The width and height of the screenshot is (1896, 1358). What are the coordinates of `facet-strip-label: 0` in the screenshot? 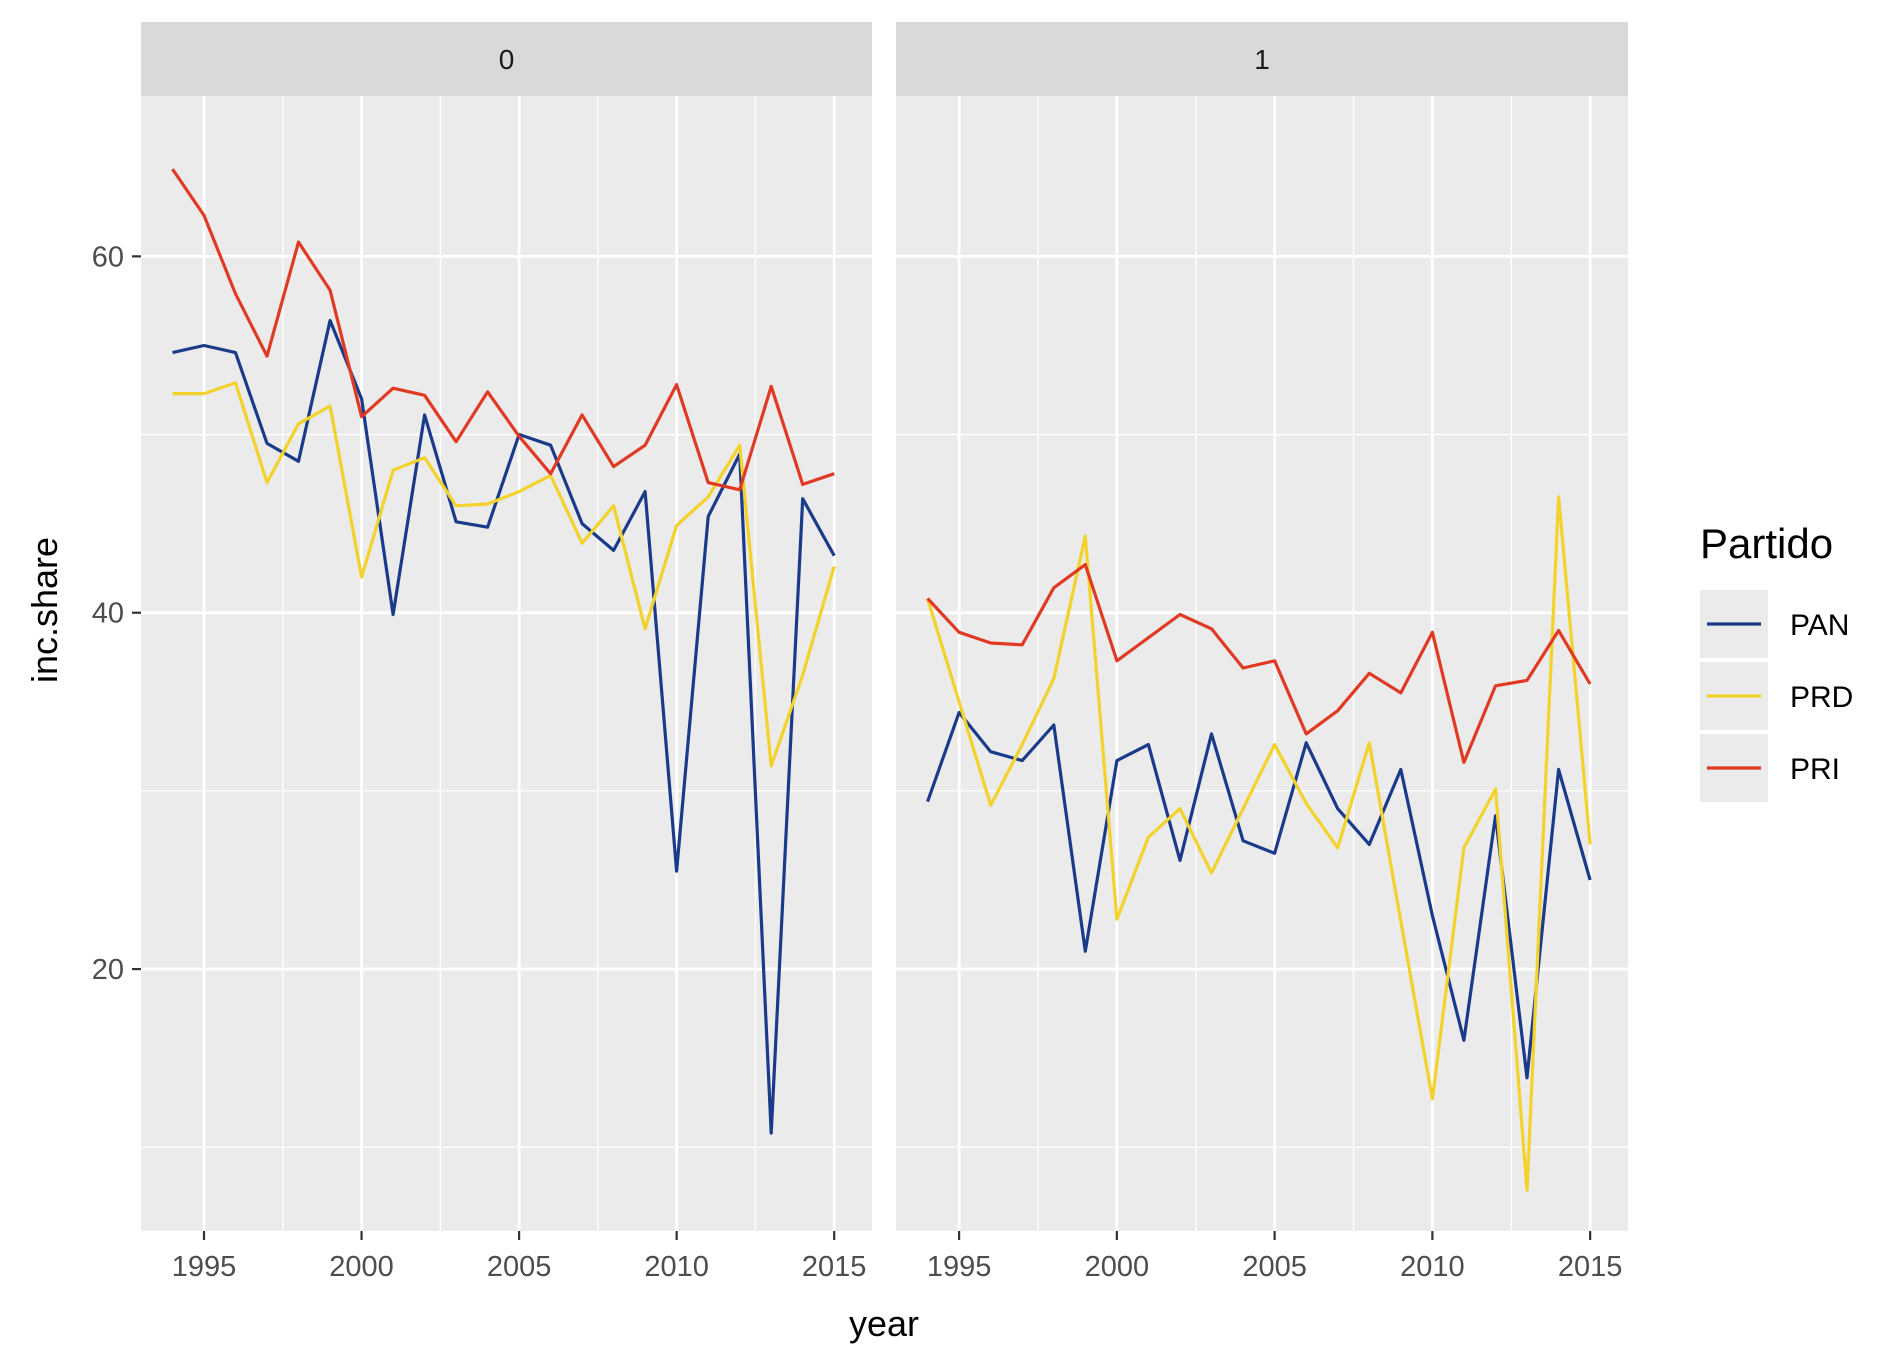 It's located at (507, 59).